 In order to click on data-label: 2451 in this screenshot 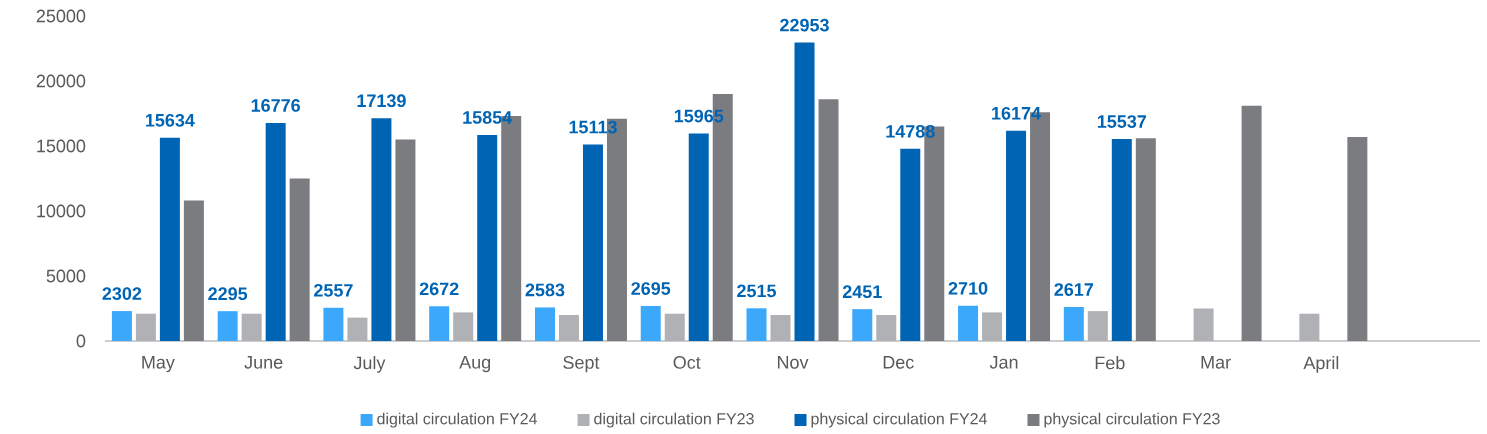, I will do `click(862, 292)`.